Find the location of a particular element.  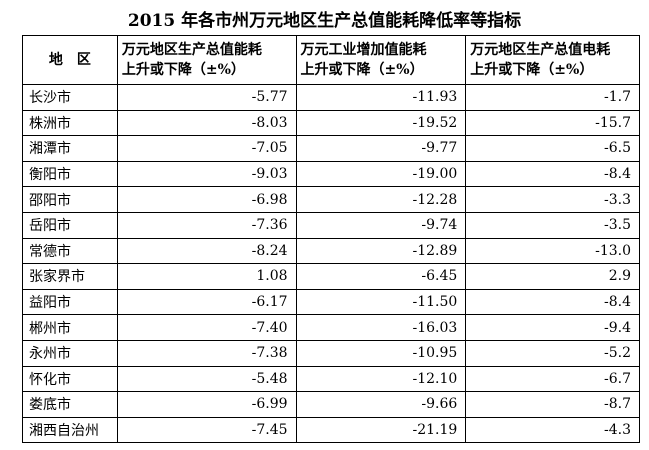

table-row: 张家界市 1.08 -6.45 2.9 is located at coordinates (331, 276).